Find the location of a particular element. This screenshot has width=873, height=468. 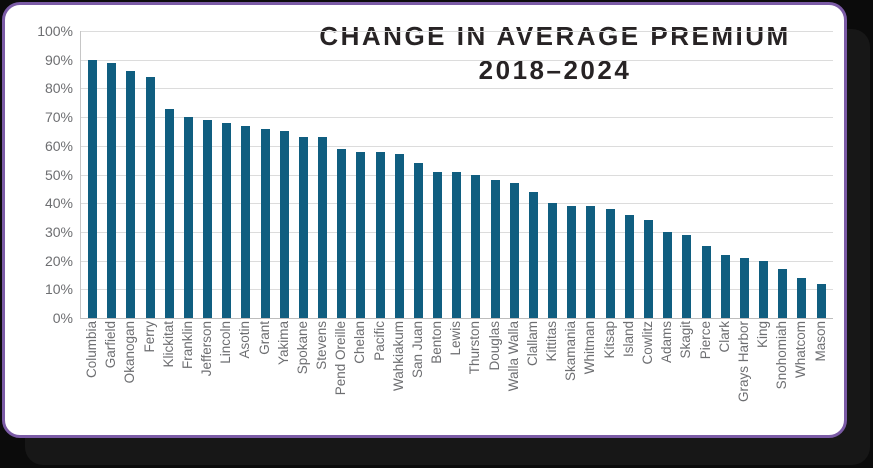

x-label-ferry: Ferry is located at coordinates (149, 337).